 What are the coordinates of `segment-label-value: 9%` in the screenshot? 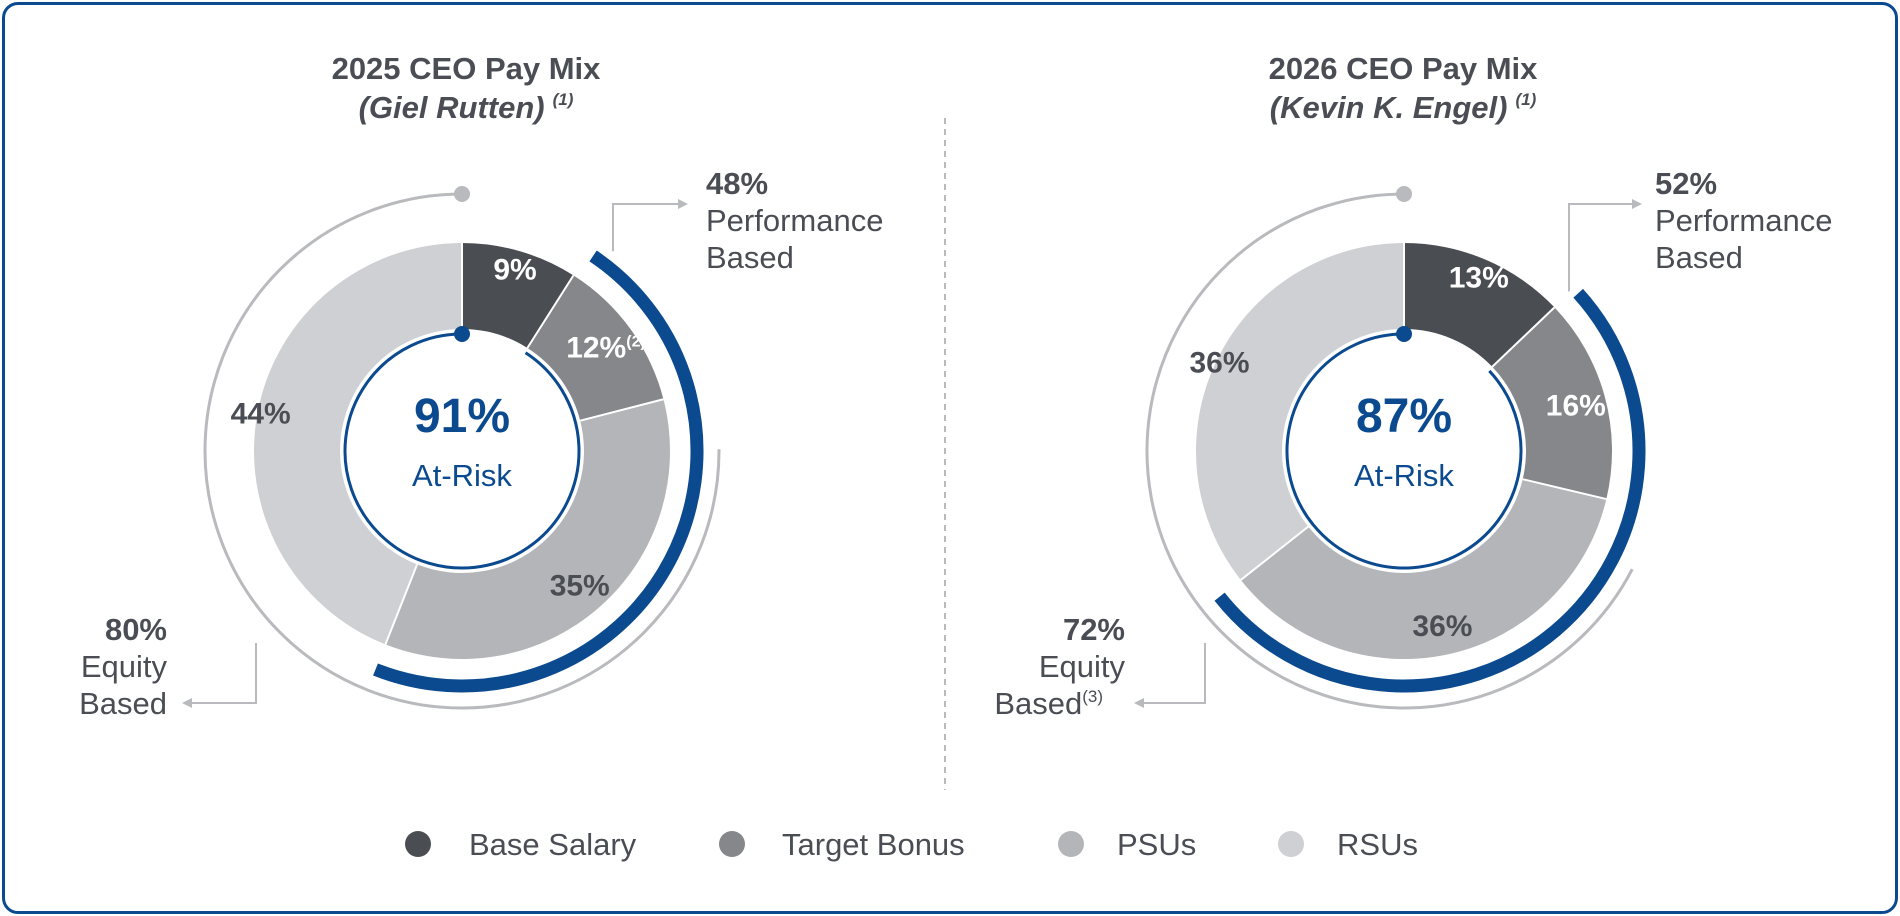 It's located at (514, 270).